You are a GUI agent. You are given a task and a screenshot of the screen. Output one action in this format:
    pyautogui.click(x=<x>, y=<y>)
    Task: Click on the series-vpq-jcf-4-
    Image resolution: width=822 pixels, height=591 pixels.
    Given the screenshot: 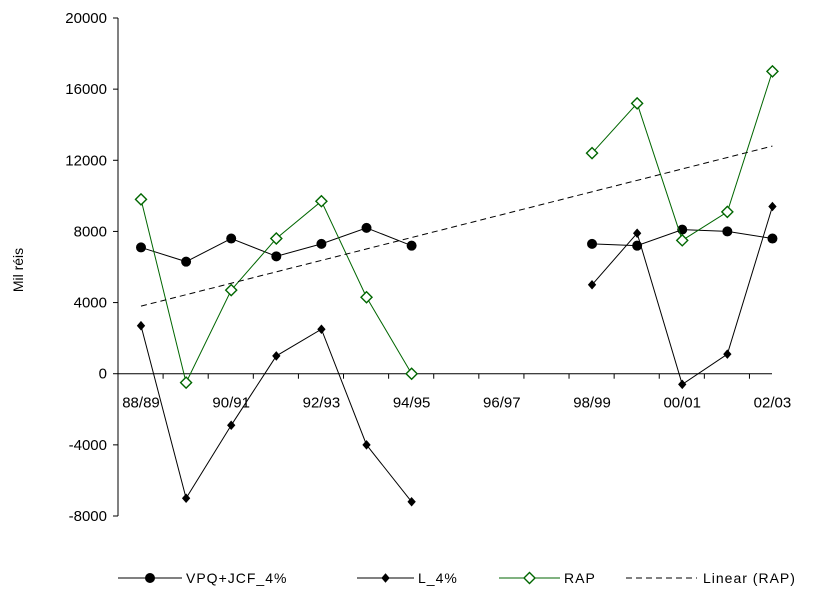 What is the action you would take?
    pyautogui.click(x=457, y=244)
    